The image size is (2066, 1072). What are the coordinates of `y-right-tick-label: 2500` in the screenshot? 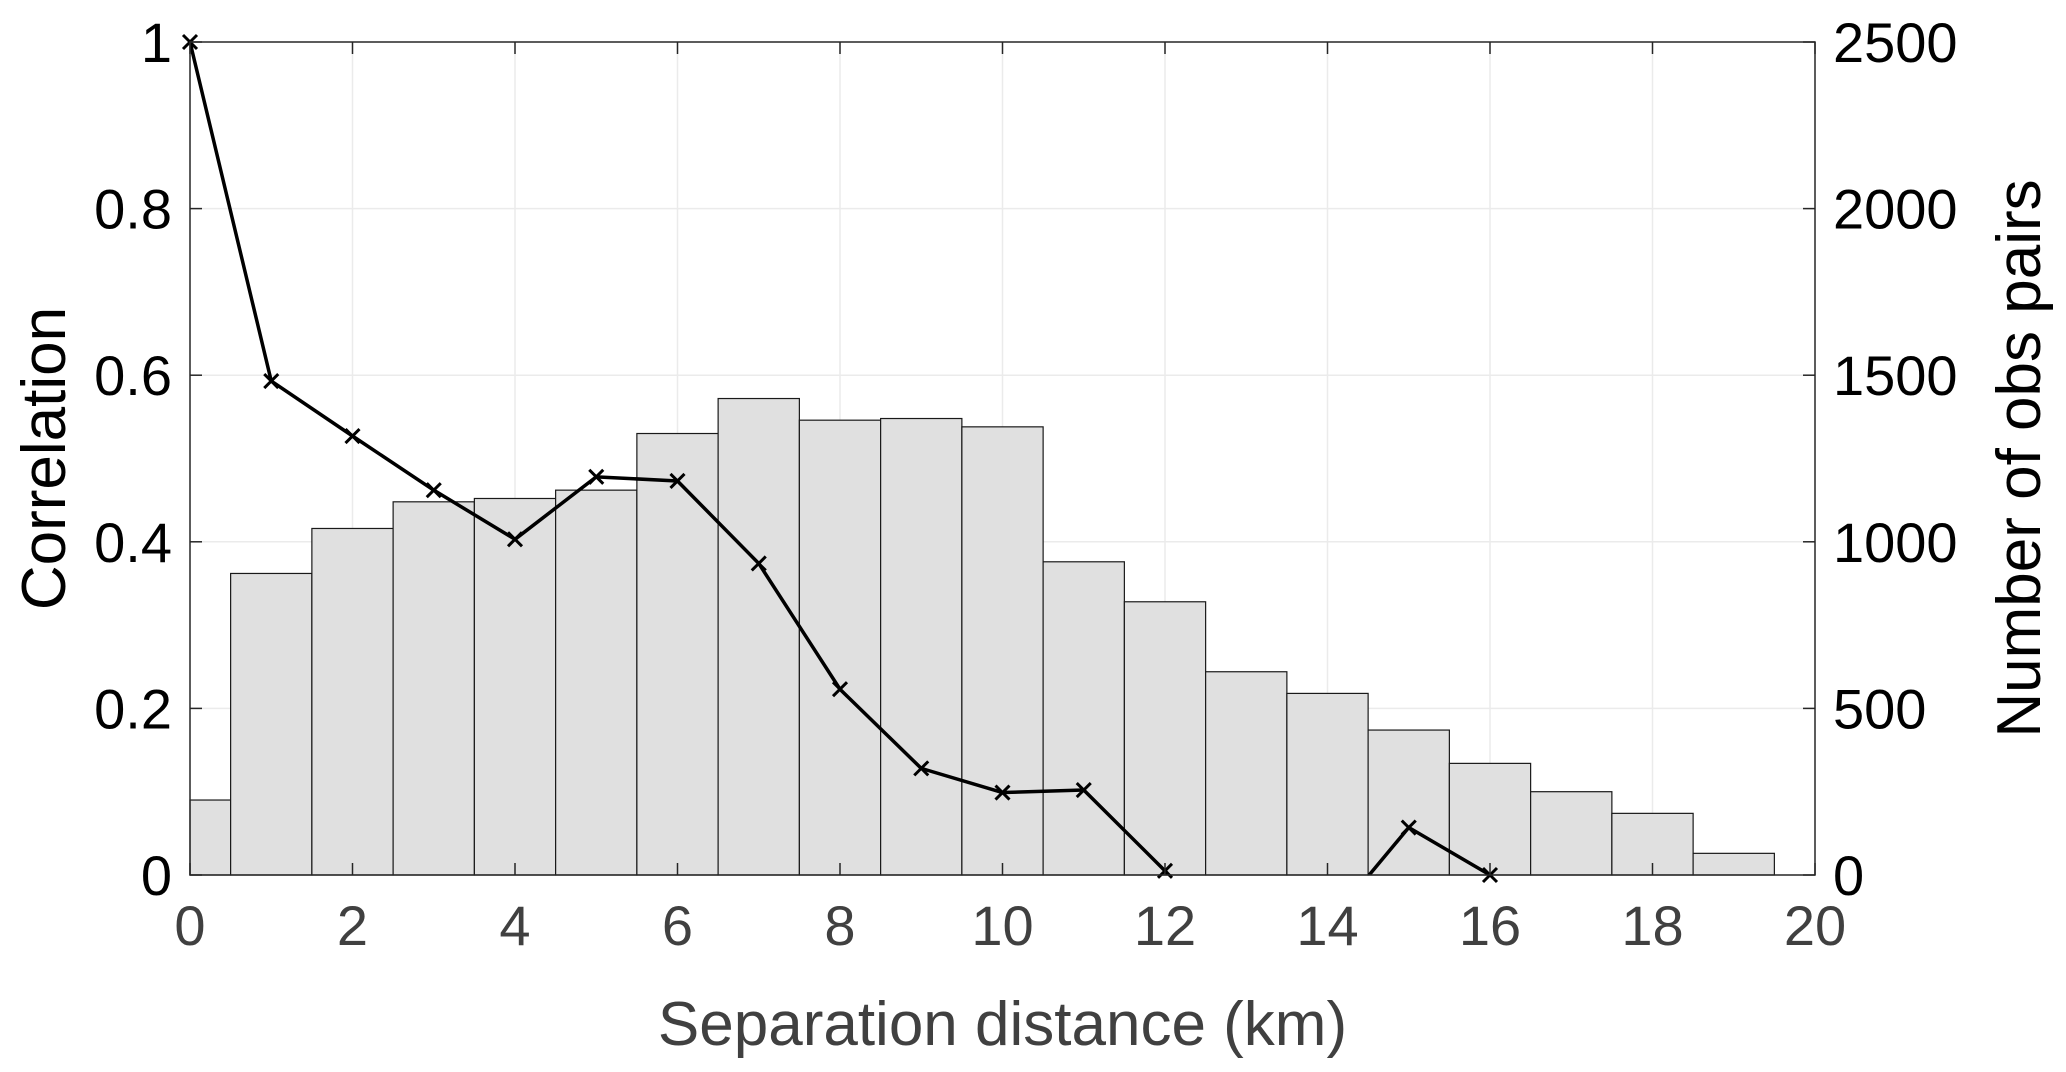 It's located at (1895, 42).